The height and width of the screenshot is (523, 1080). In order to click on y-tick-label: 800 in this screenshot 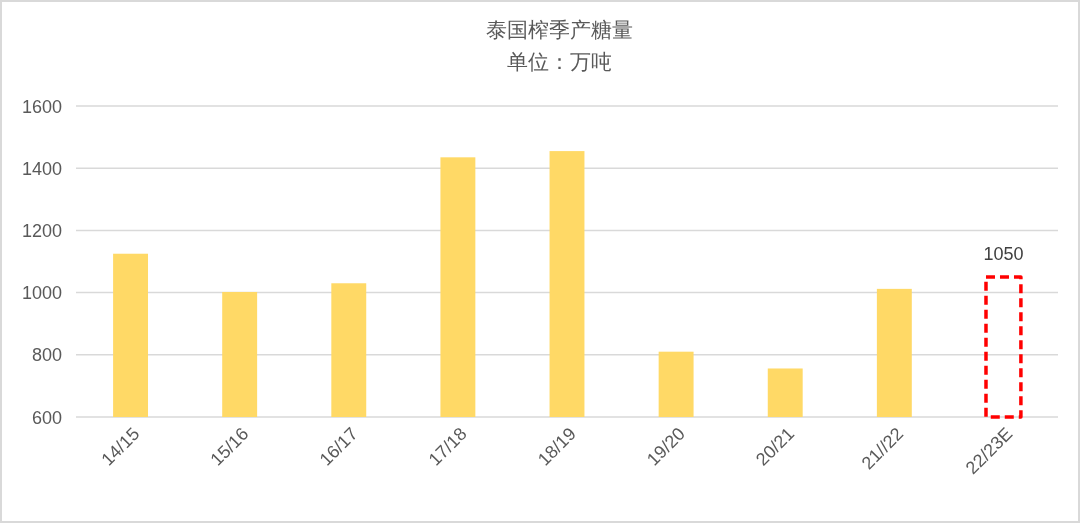, I will do `click(46, 355)`.